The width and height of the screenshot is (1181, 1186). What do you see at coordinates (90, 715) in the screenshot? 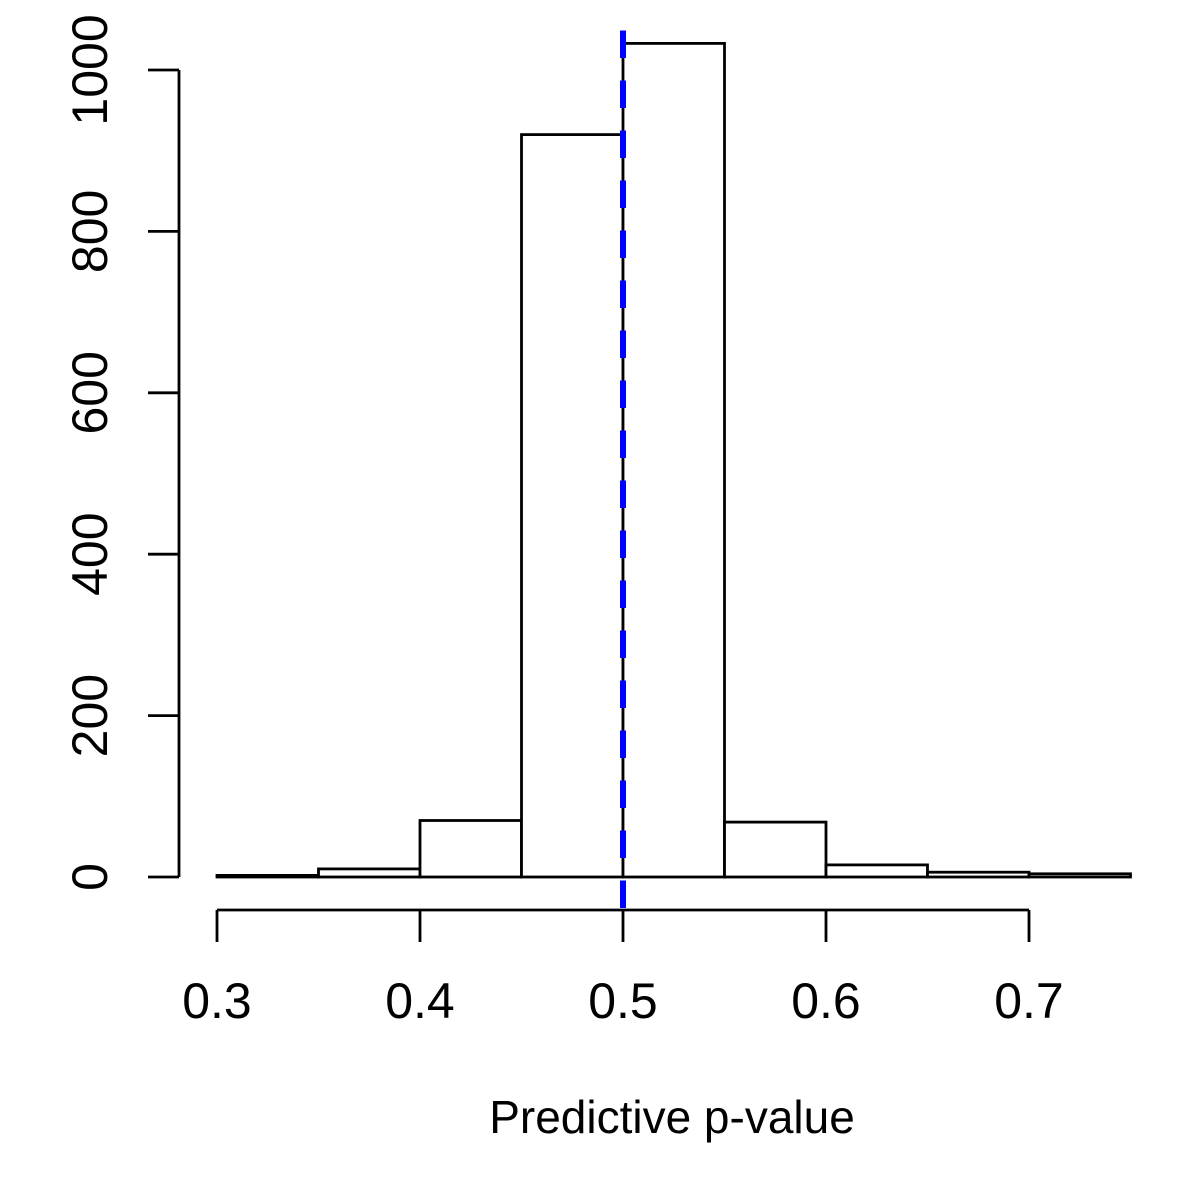
I see `y-tick-label: 200` at bounding box center [90, 715].